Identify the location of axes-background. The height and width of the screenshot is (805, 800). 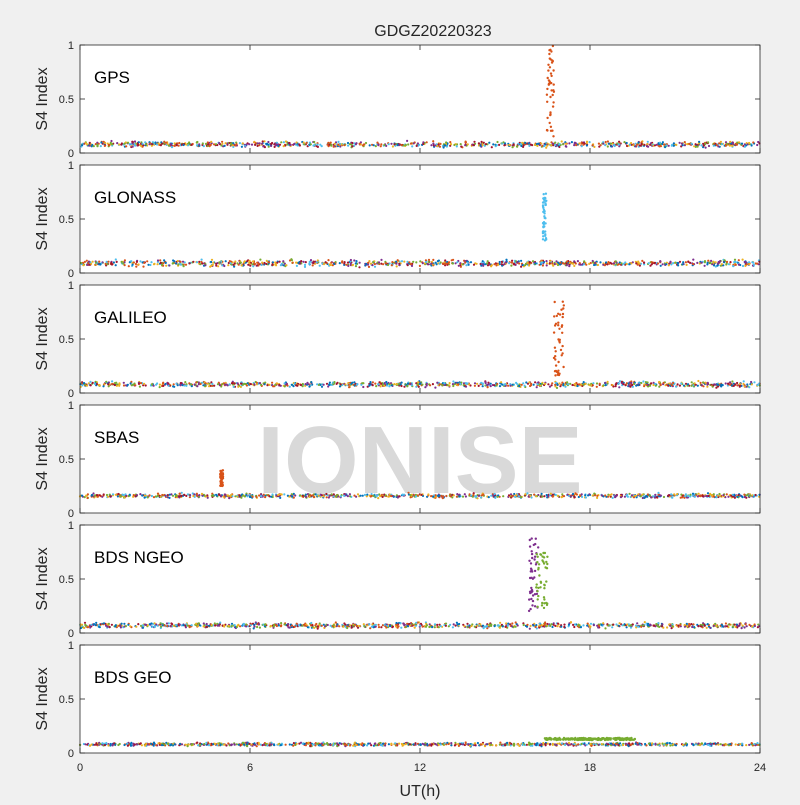
(420, 99).